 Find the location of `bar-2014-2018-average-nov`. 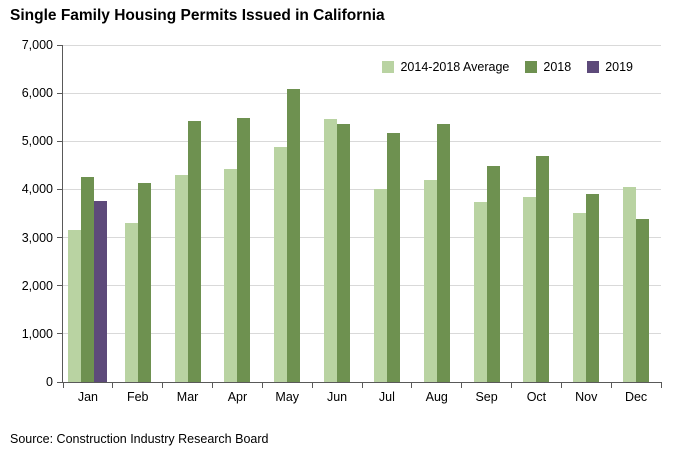

bar-2014-2018-average-nov is located at coordinates (580, 297).